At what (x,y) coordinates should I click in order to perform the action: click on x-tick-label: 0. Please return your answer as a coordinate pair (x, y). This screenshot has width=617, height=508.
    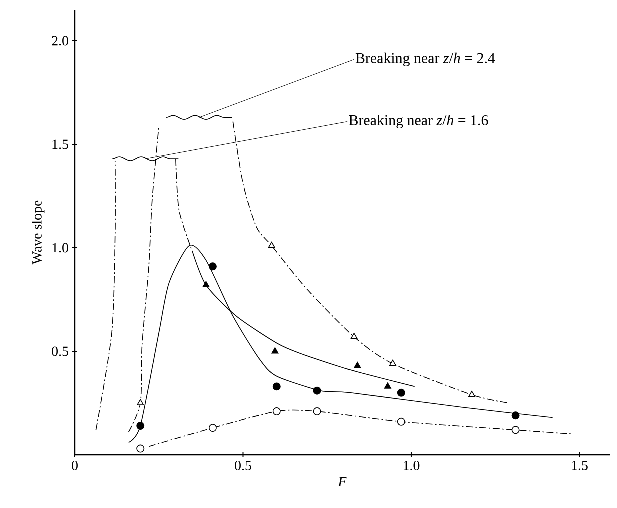
    Looking at the image, I should click on (75, 465).